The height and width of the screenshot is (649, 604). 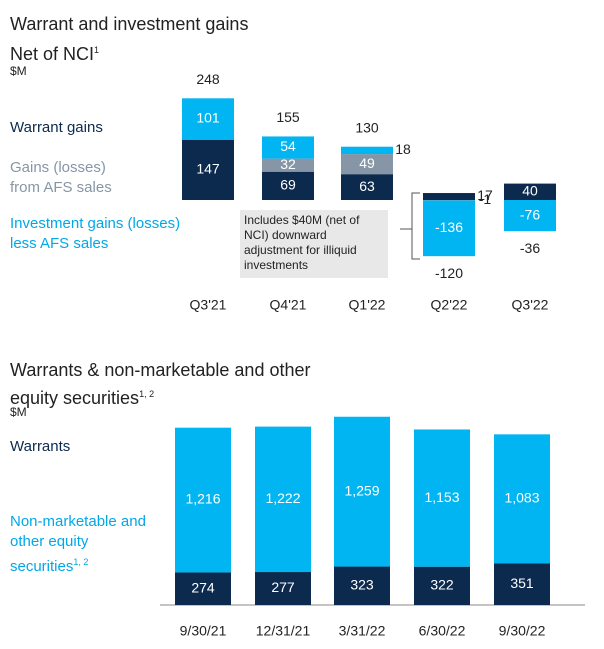 I want to click on value-label: 54, so click(x=288, y=146).